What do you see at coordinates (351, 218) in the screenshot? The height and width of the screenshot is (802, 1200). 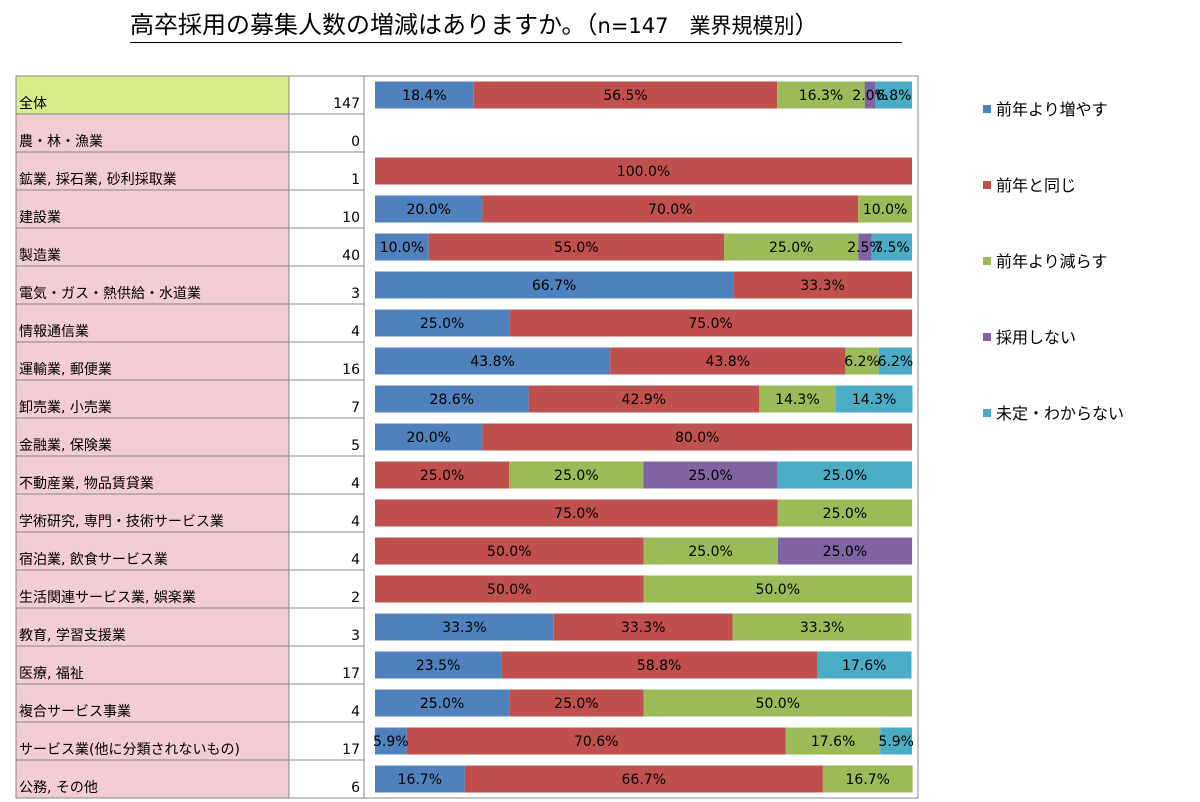 I see `row-count: 10` at bounding box center [351, 218].